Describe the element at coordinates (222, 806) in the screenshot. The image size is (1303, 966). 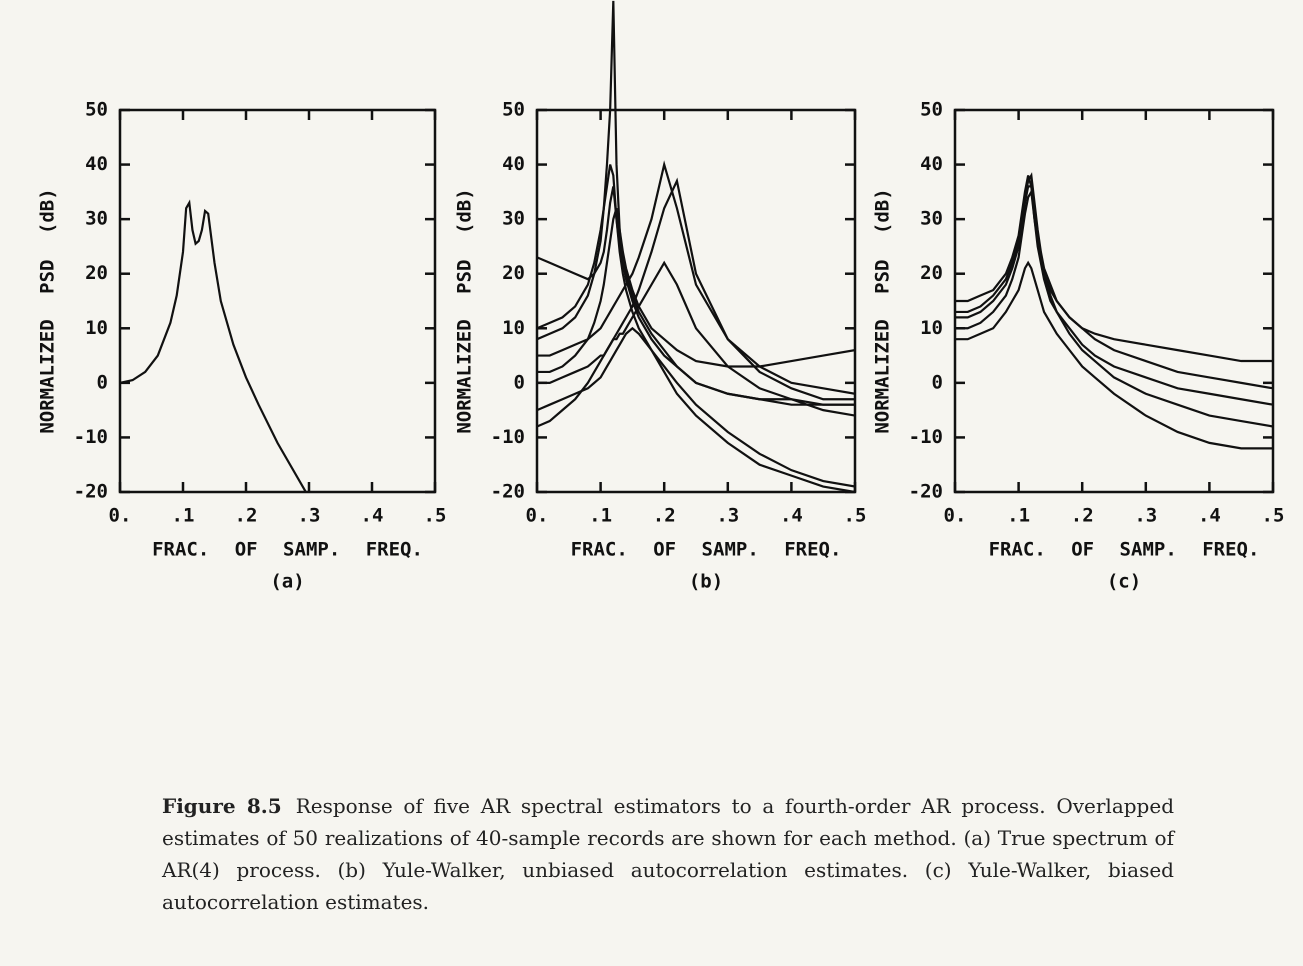
I see `caption-label: Figure 8.5` at that location.